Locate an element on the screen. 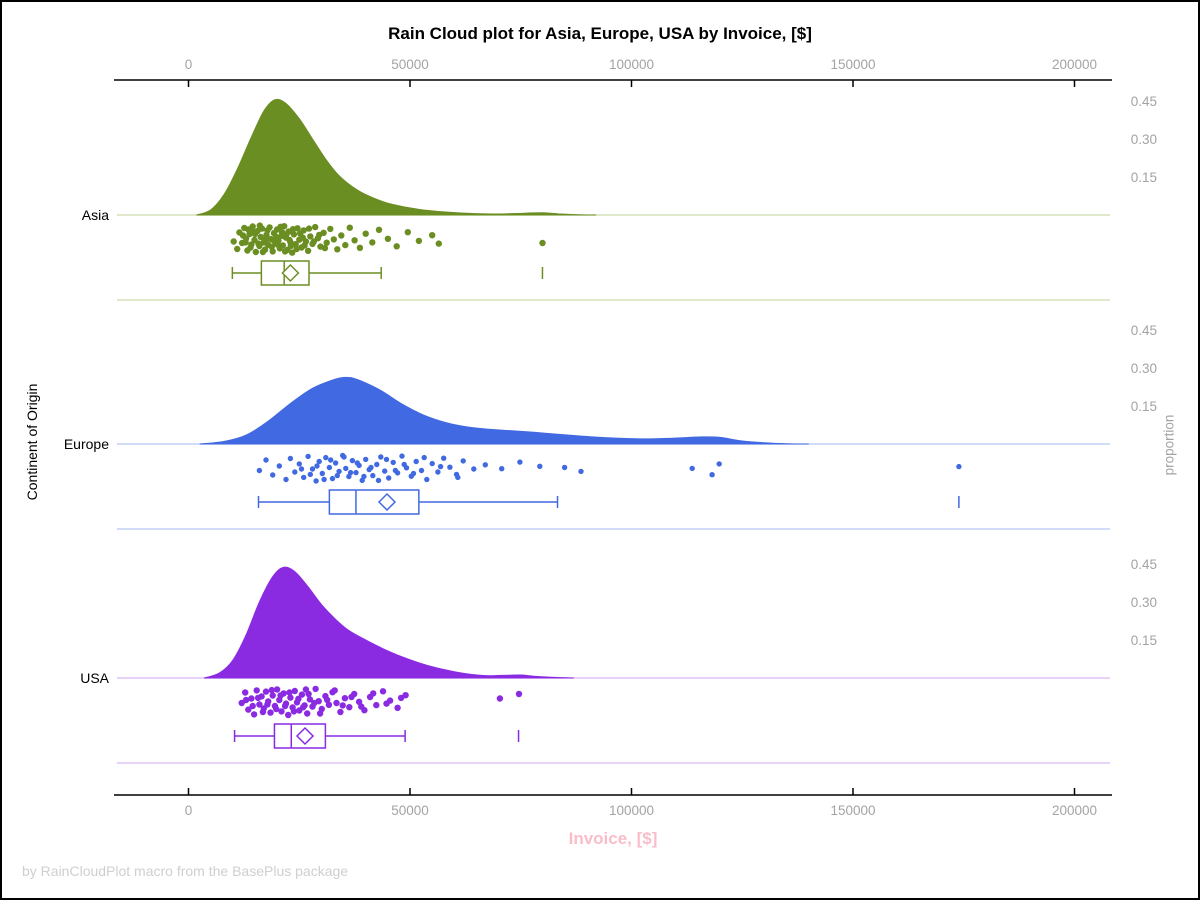 Image resolution: width=1200 pixels, height=900 pixels. x-axis-bottom: 0 50000 100000 150000 200000 is located at coordinates (613, 803).